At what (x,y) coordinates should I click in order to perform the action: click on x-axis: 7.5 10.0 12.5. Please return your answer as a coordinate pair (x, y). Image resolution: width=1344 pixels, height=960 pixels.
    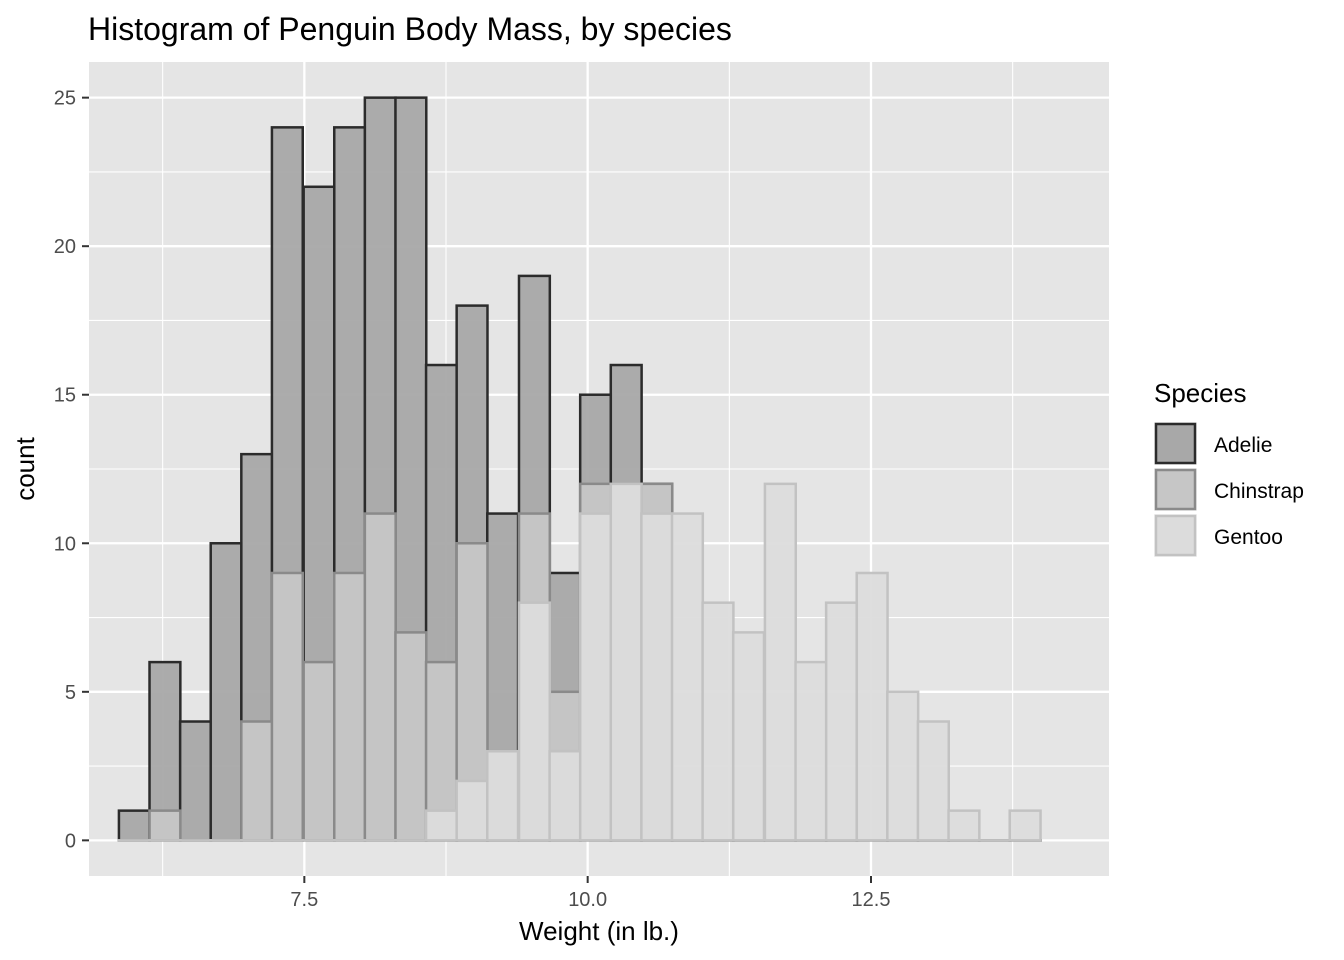
    Looking at the image, I should click on (590, 893).